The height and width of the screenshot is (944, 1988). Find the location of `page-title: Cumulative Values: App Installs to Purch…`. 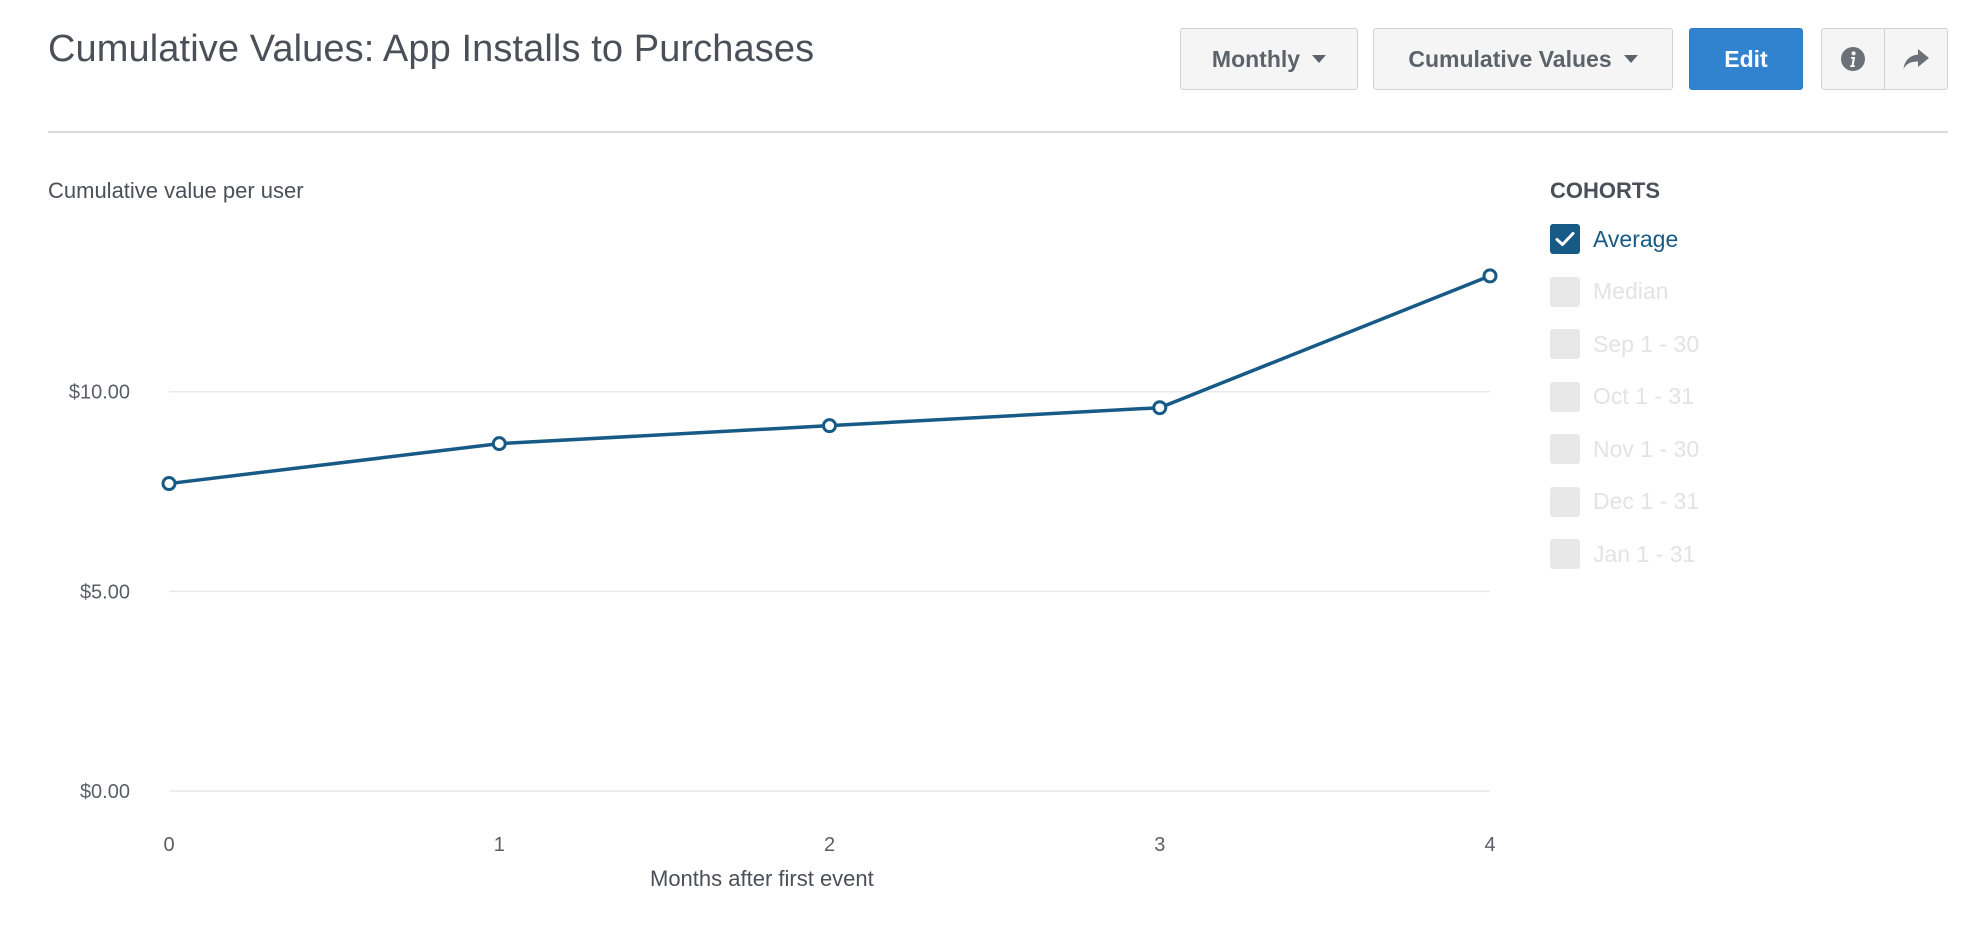

page-title: Cumulative Values: App Installs to Purch… is located at coordinates (431, 49).